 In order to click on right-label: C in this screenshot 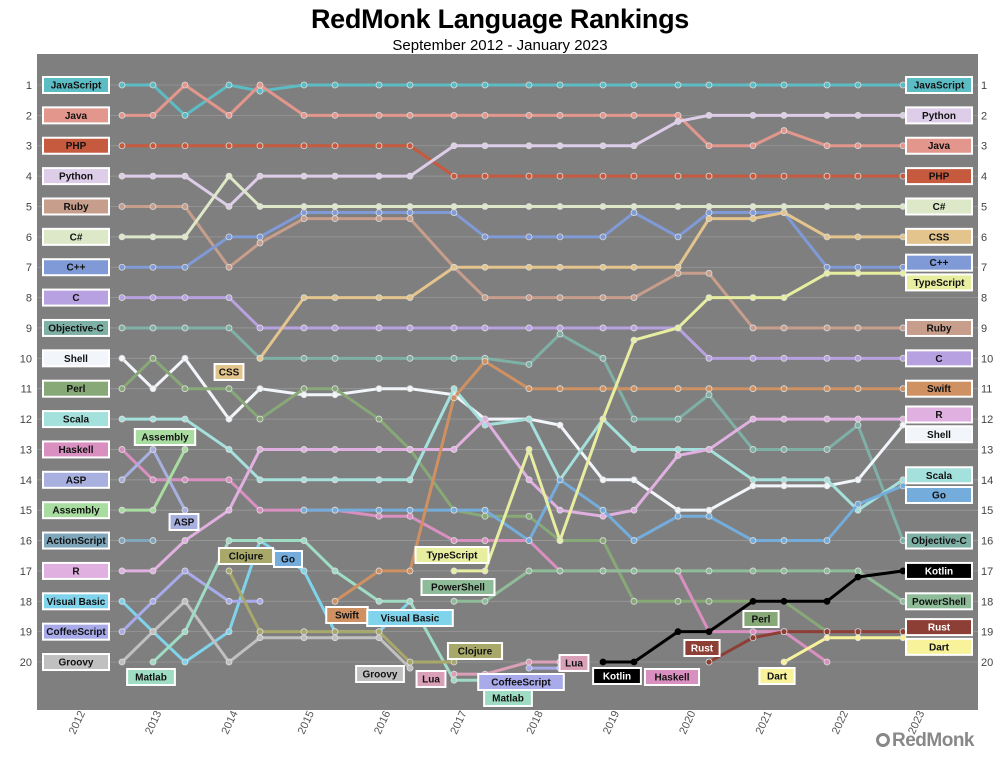, I will do `click(939, 358)`.